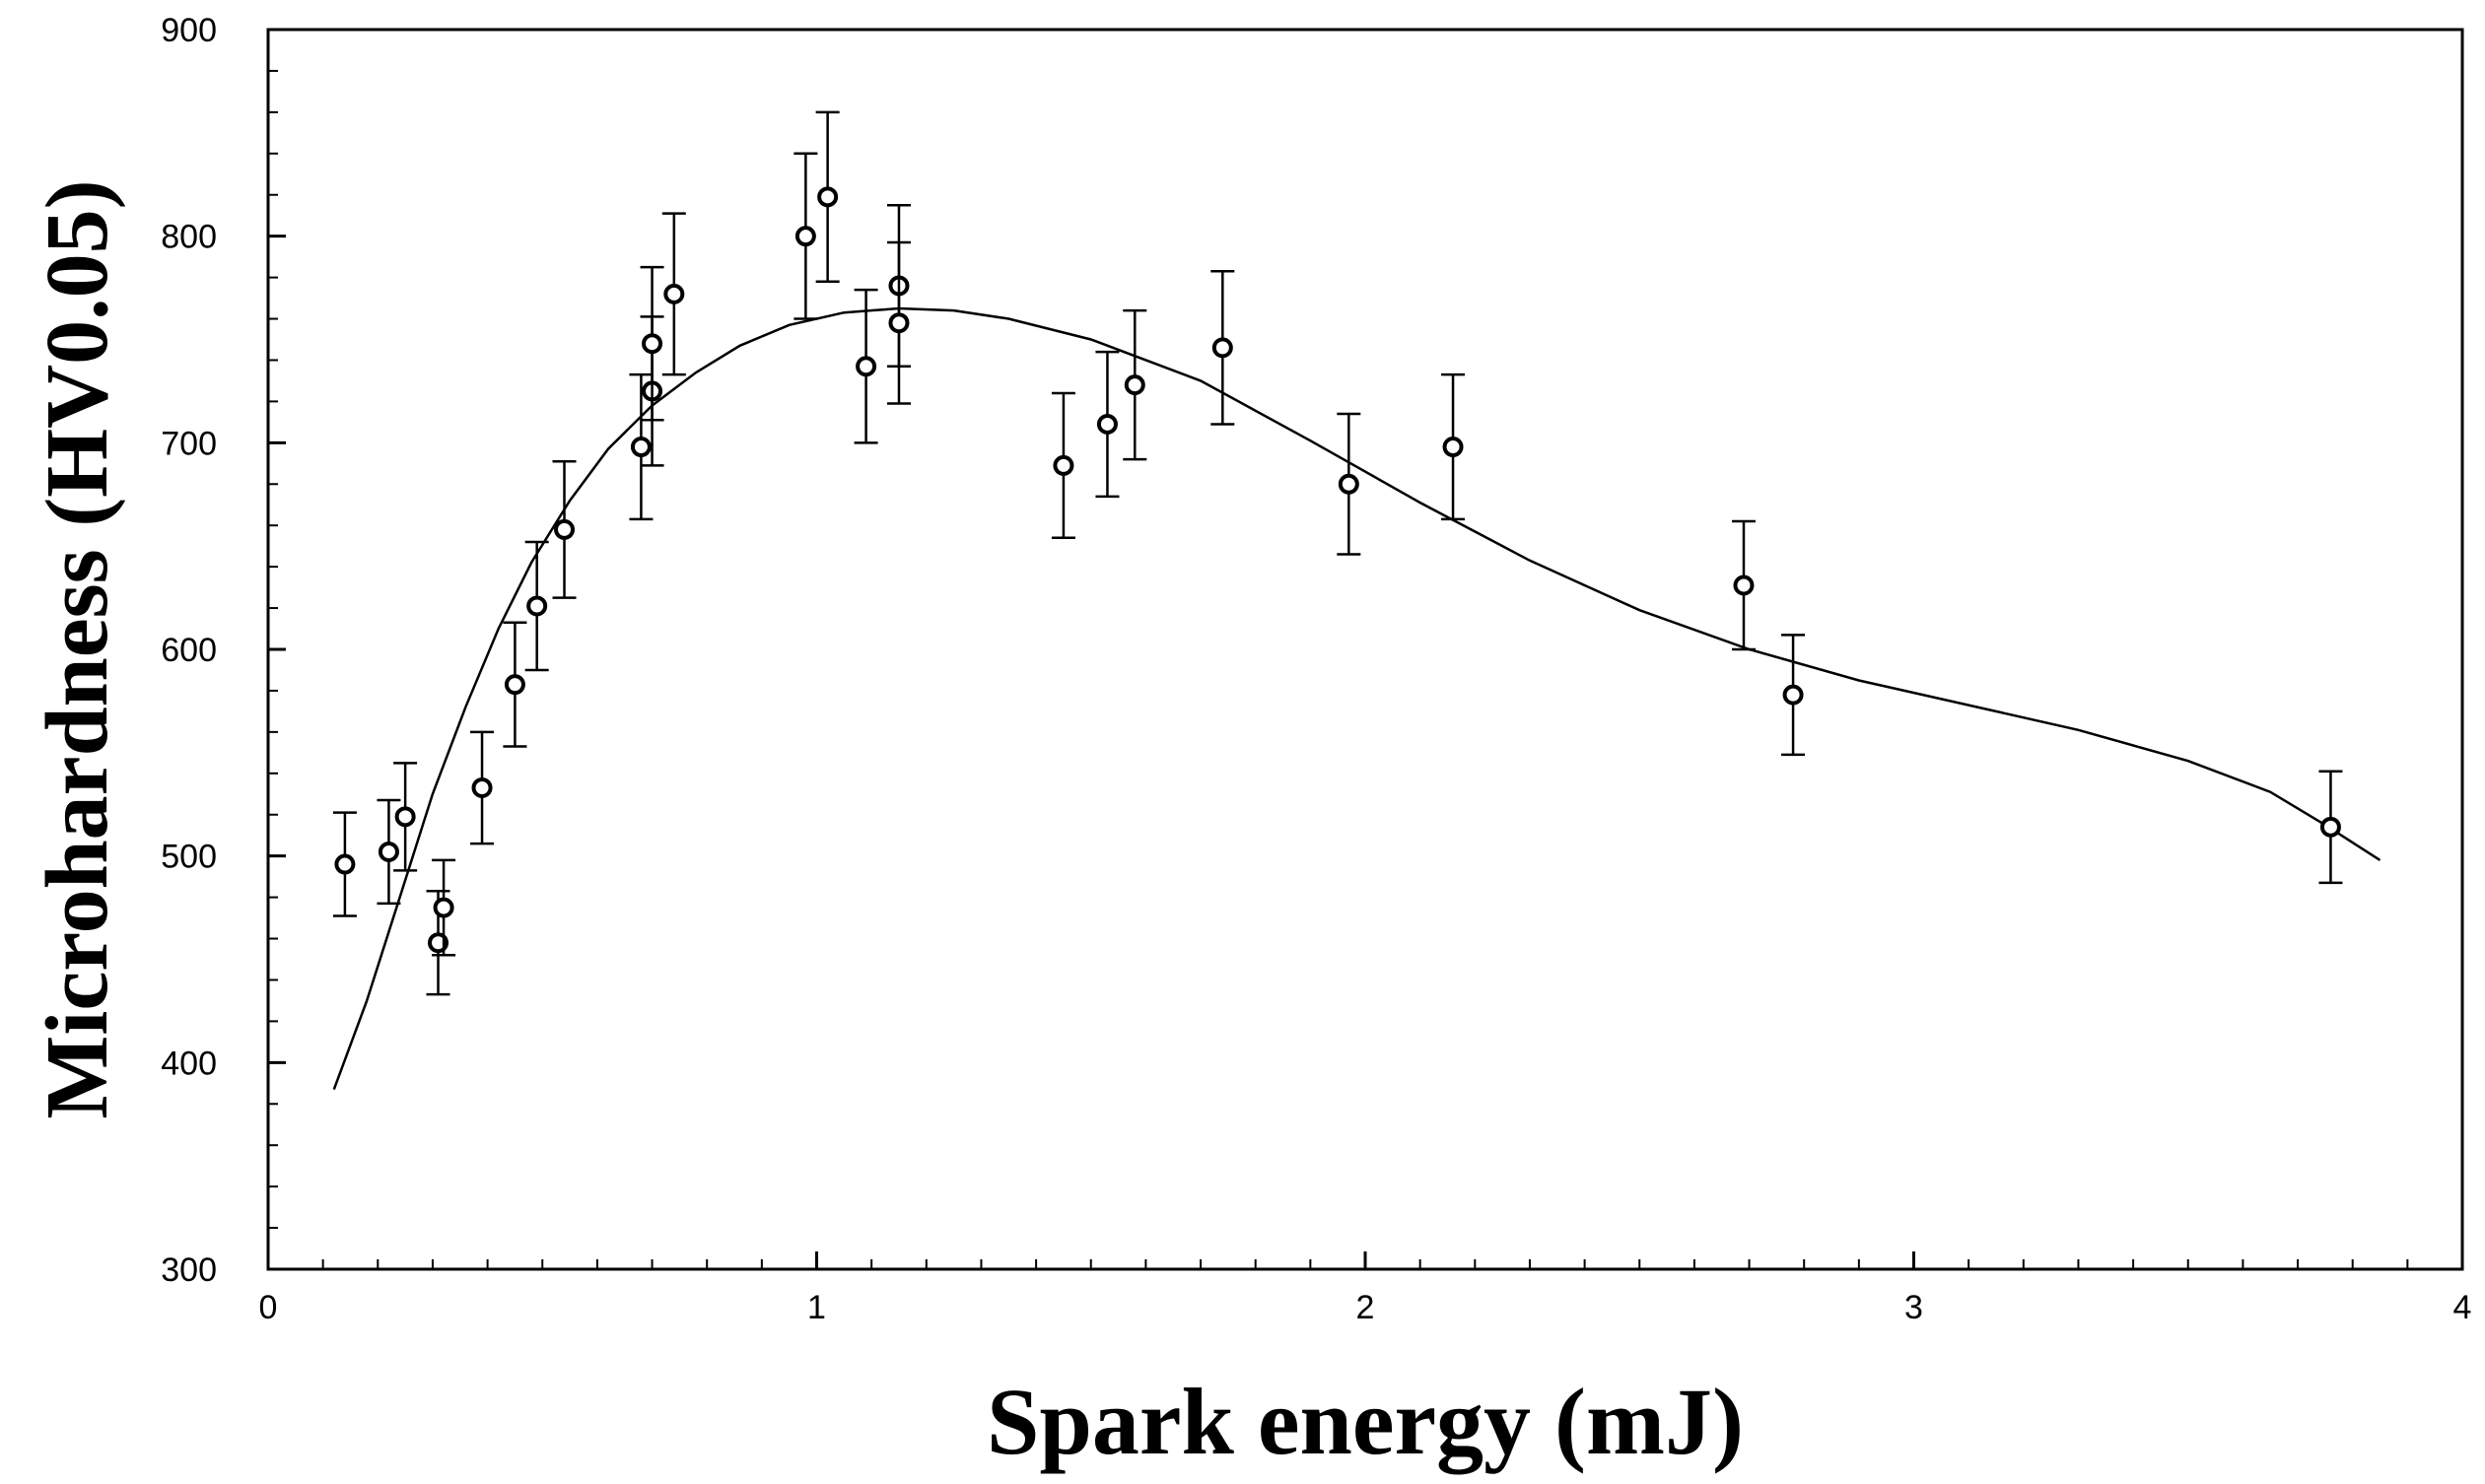 The image size is (2485, 1484). Describe the element at coordinates (268, 1307) in the screenshot. I see `x-tick-label: 0` at that location.